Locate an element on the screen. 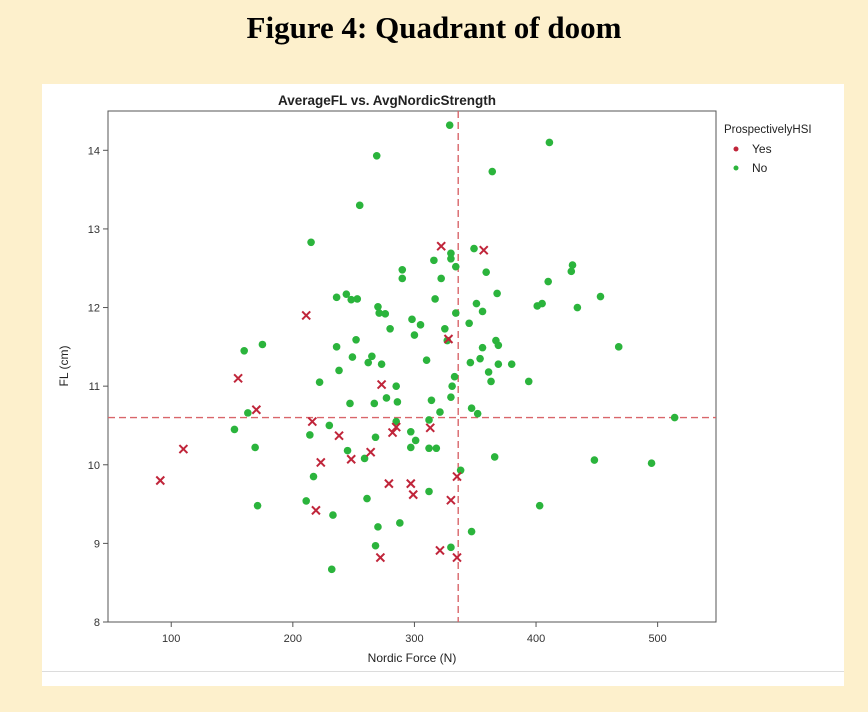 The width and height of the screenshot is (868, 712). y-tick-label: 14 is located at coordinates (94, 151).